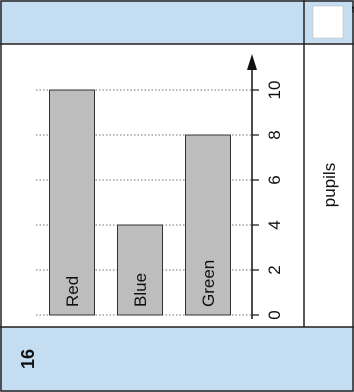  What do you see at coordinates (329, 185) in the screenshot?
I see `answer-unit: pupils` at bounding box center [329, 185].